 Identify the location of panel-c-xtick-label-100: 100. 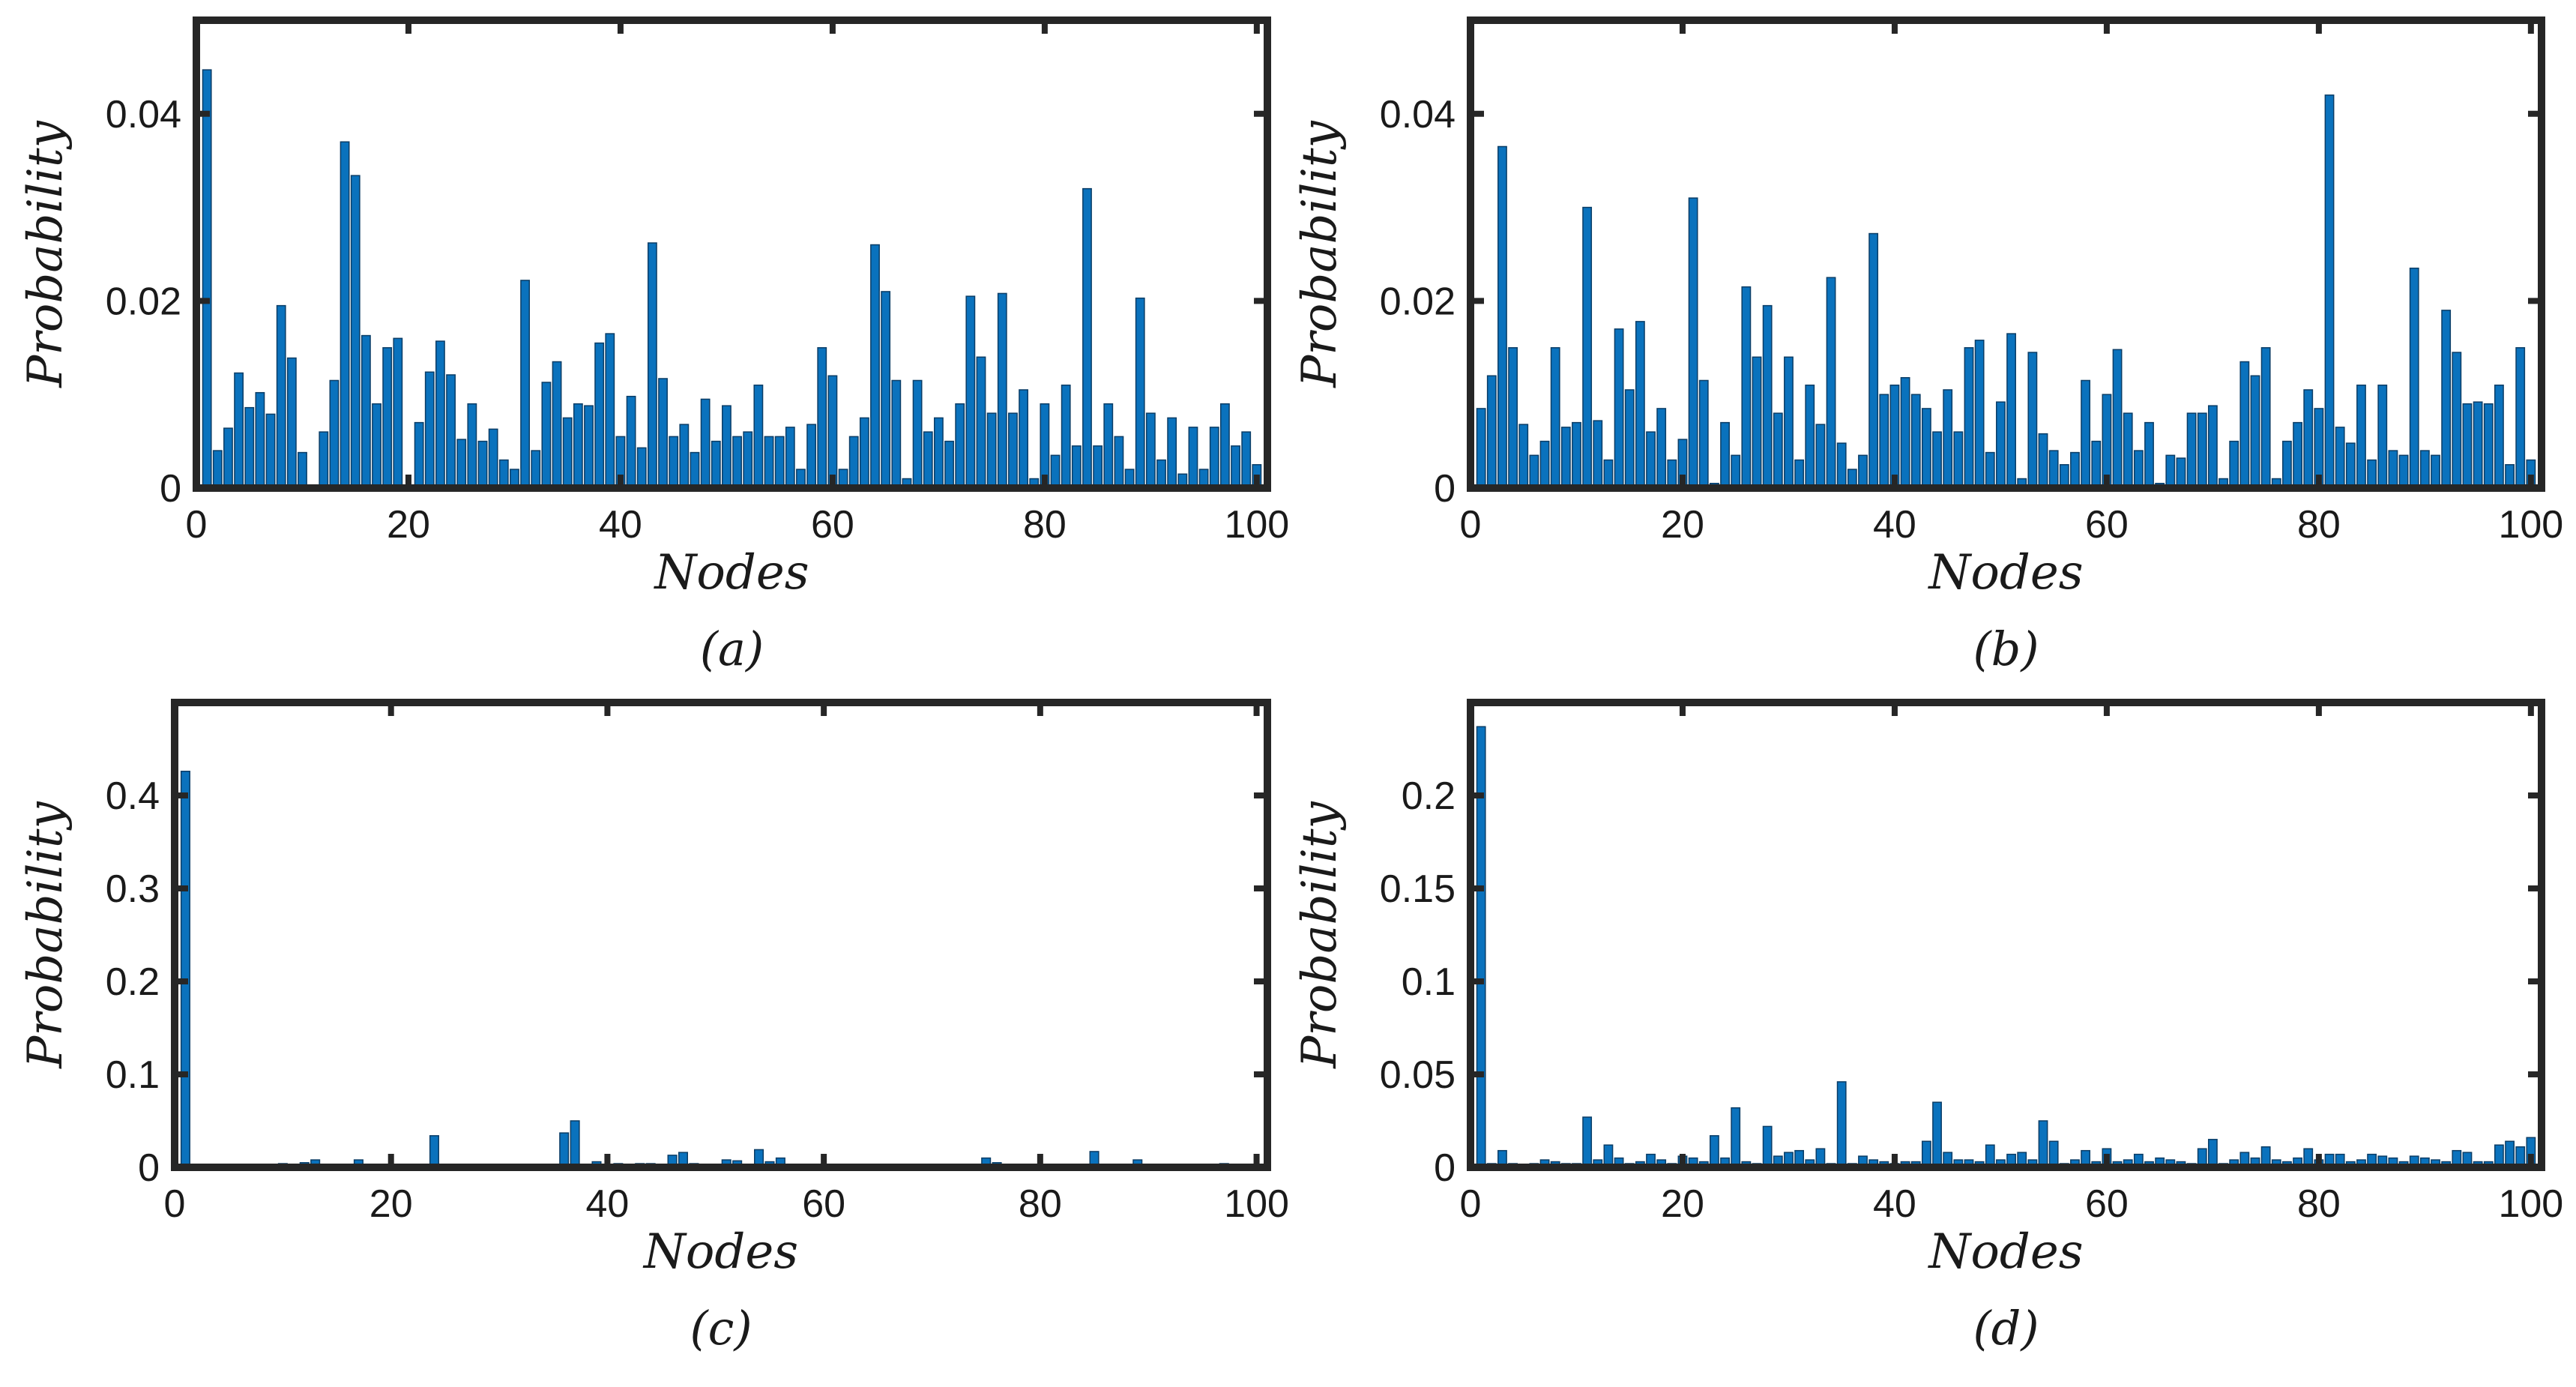
(1257, 1204).